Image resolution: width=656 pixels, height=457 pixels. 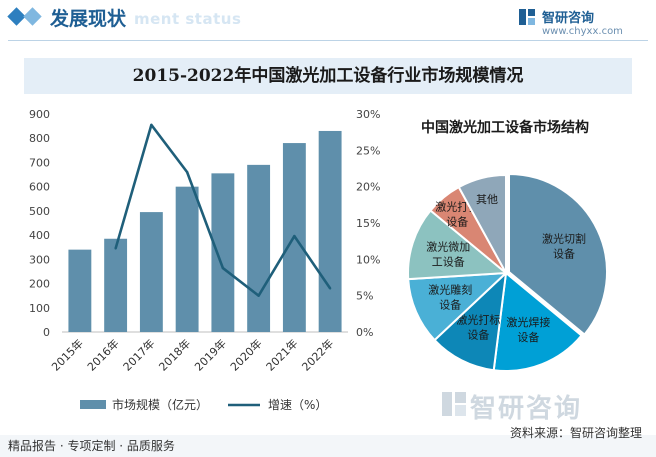 What do you see at coordinates (160, 404) in the screenshot?
I see `legend-bar-label: 市场规模（亿元）` at bounding box center [160, 404].